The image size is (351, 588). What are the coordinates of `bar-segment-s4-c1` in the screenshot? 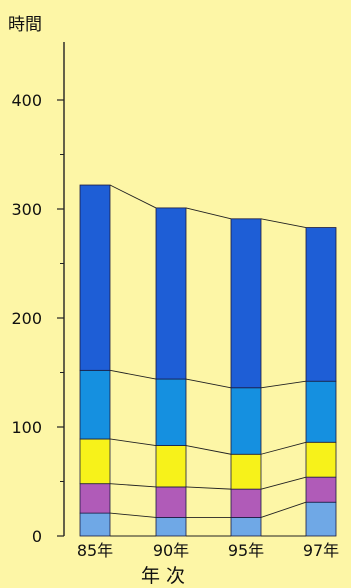 It's located at (171, 293).